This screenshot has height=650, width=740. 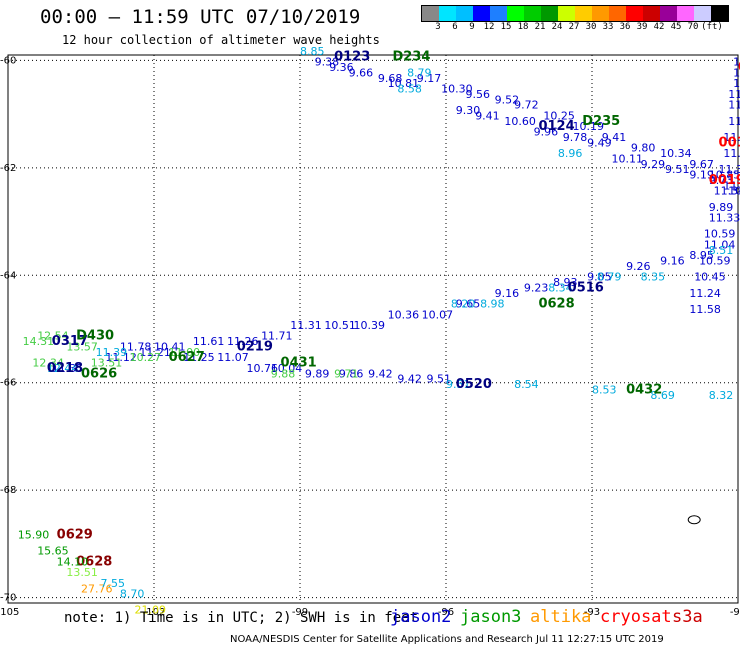 What do you see at coordinates (591, 27) in the screenshot?
I see `color-scale-label: 30` at bounding box center [591, 27].